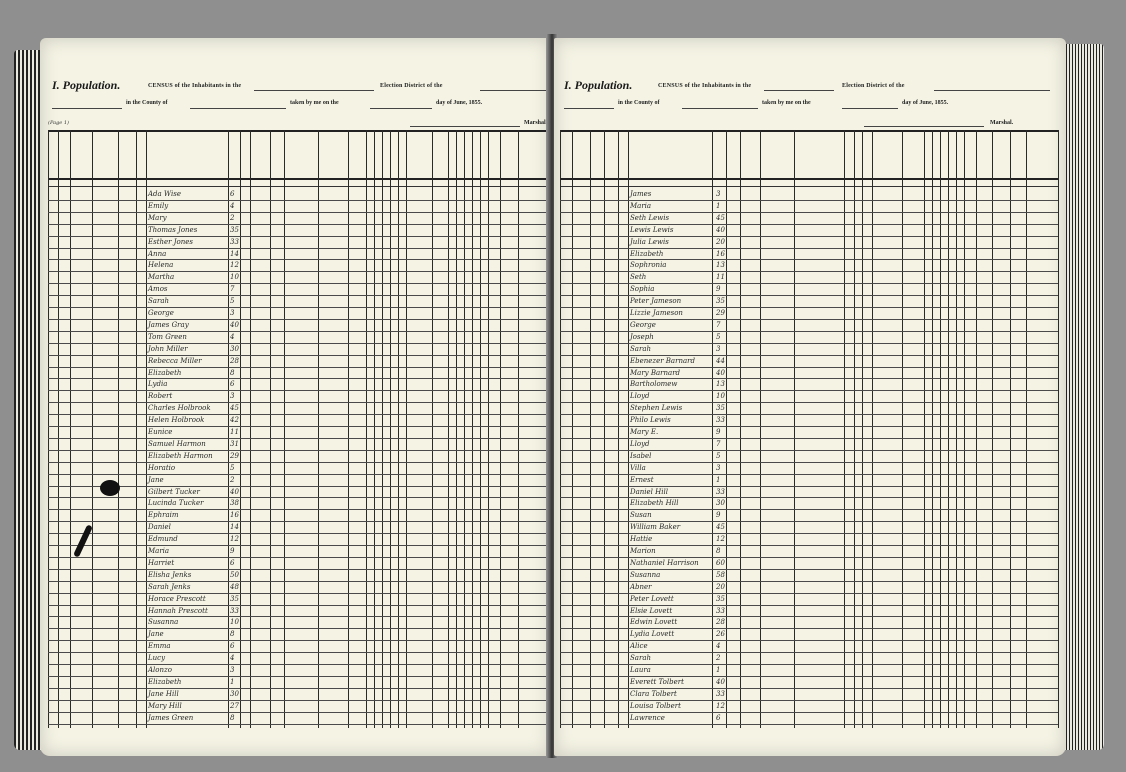 Image resolution: width=1126 pixels, height=772 pixels. What do you see at coordinates (718, 658) in the screenshot?
I see `resident-age: 2` at bounding box center [718, 658].